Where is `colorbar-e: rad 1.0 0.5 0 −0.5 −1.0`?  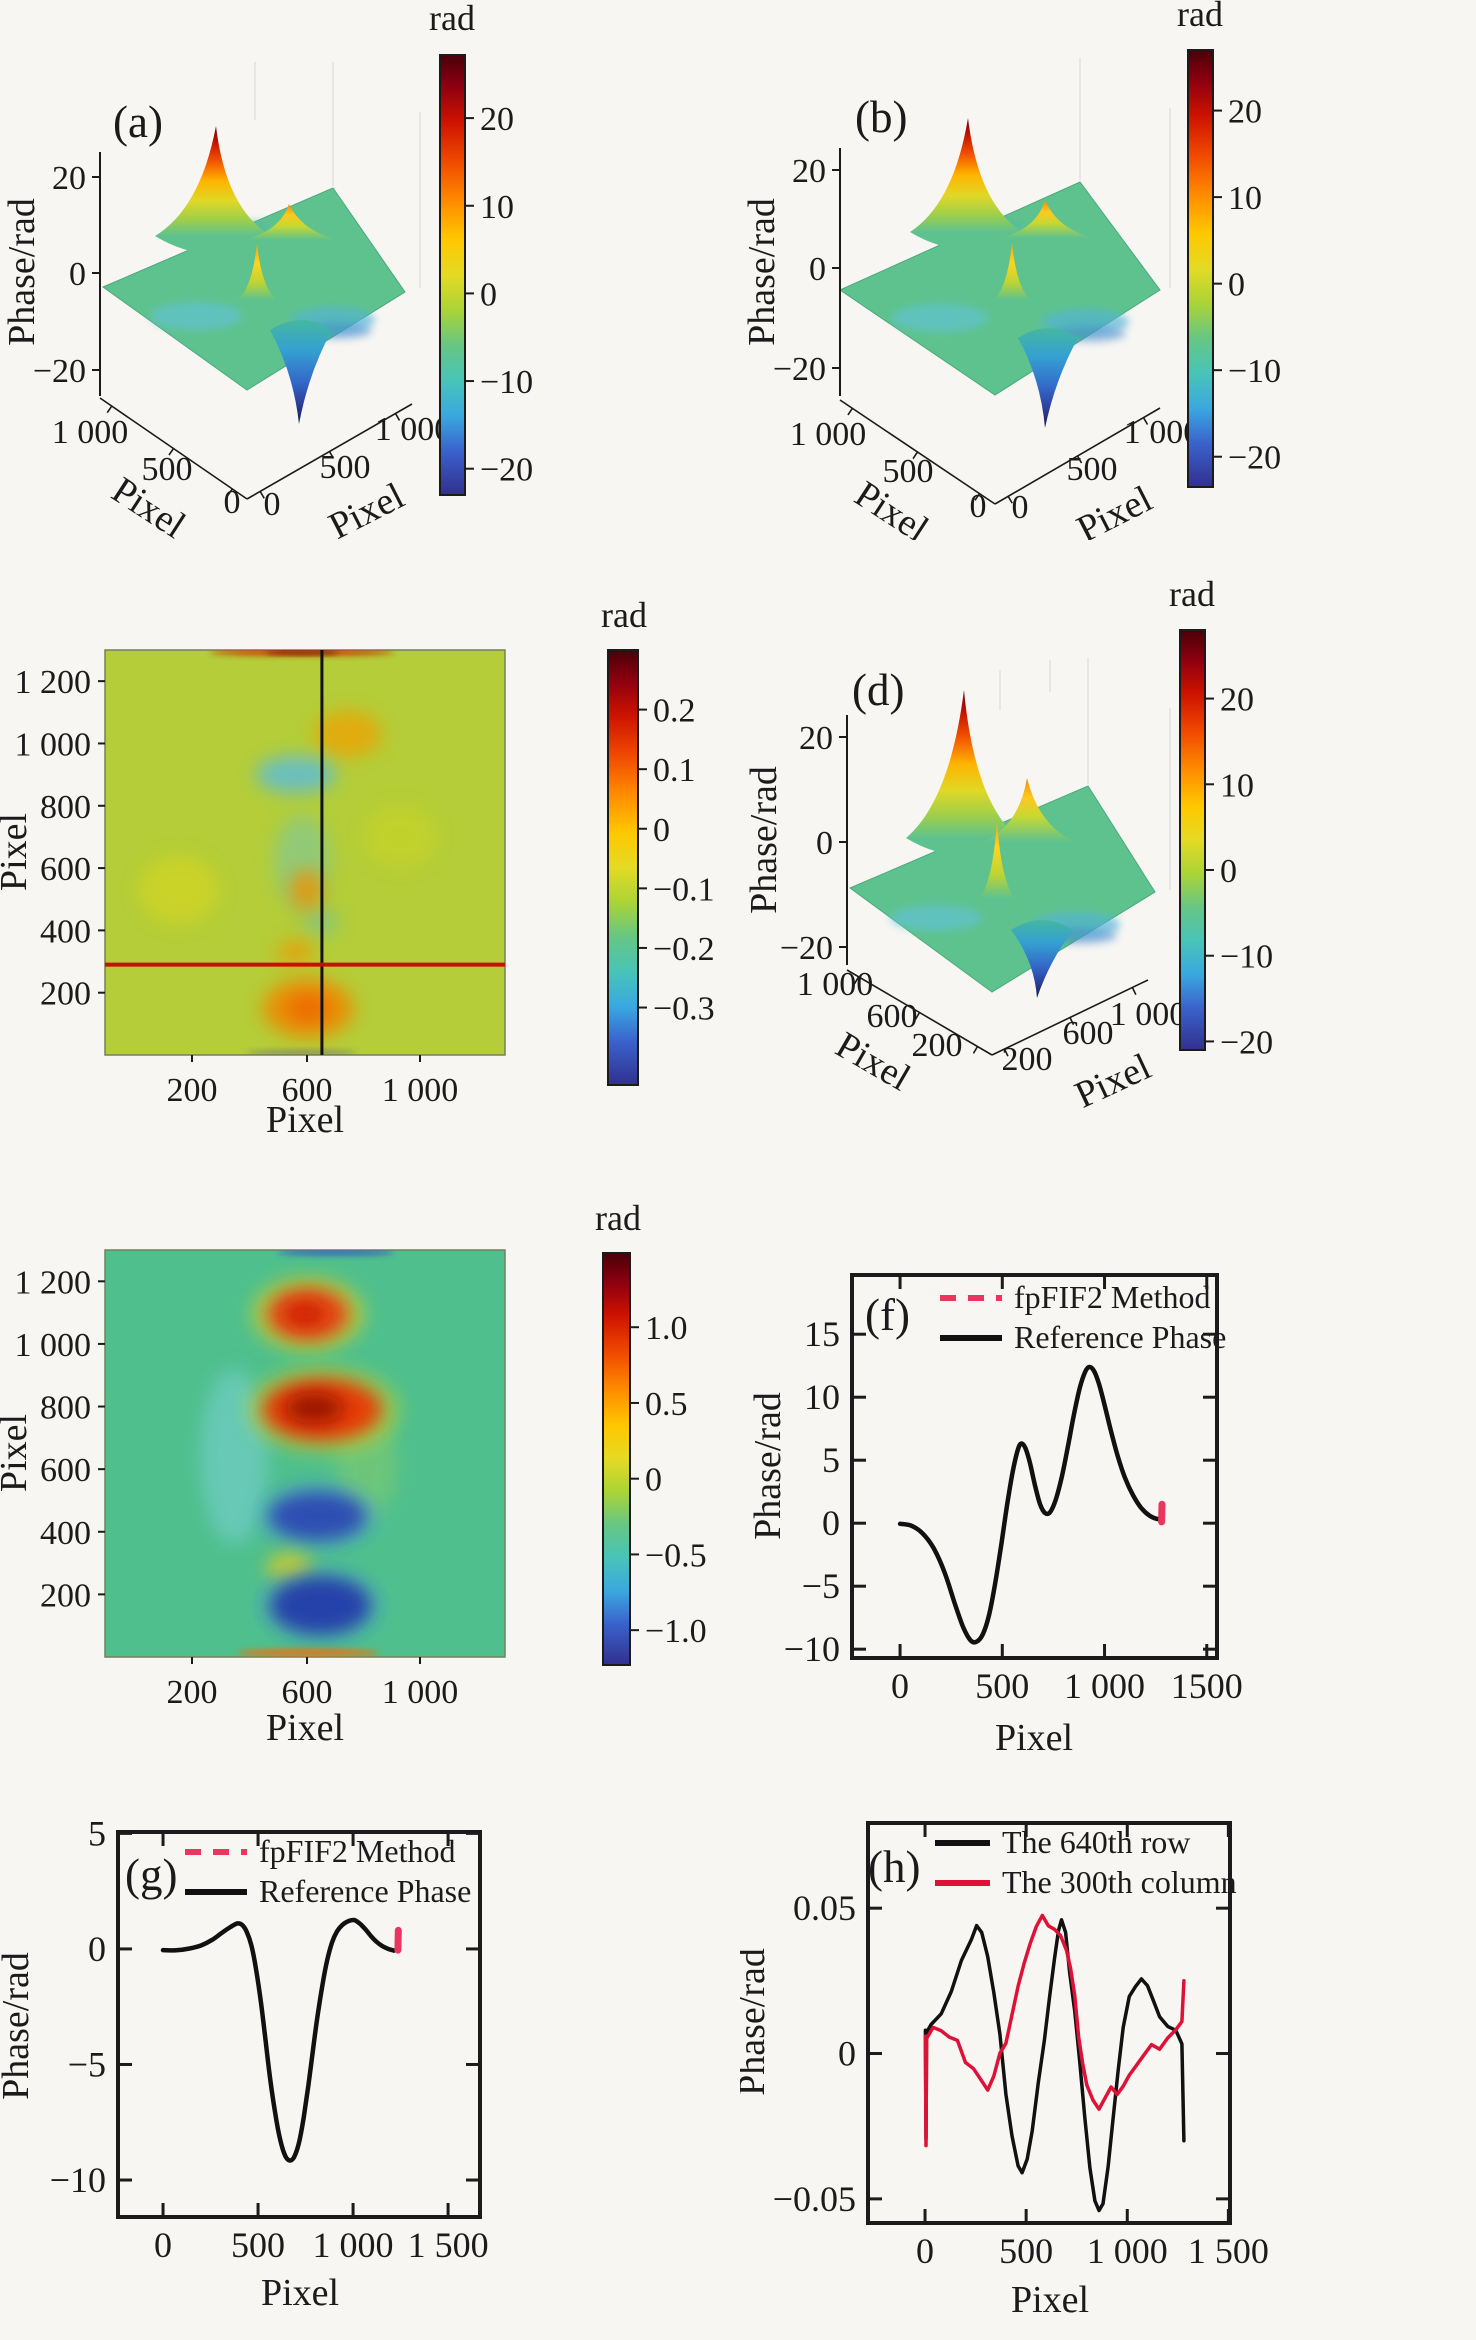
colorbar-e: rad 1.0 0.5 0 −0.5 −1.0 is located at coordinates (651, 1432).